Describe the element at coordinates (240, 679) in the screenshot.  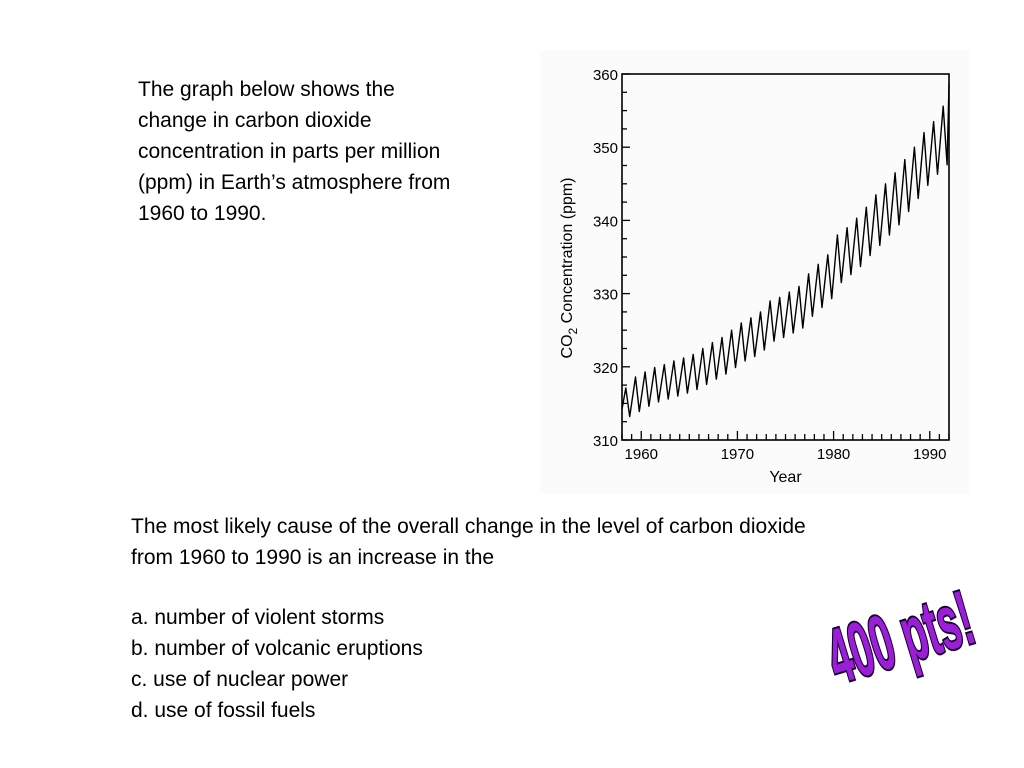
I see `answer-c: c. use of nuclear power` at that location.